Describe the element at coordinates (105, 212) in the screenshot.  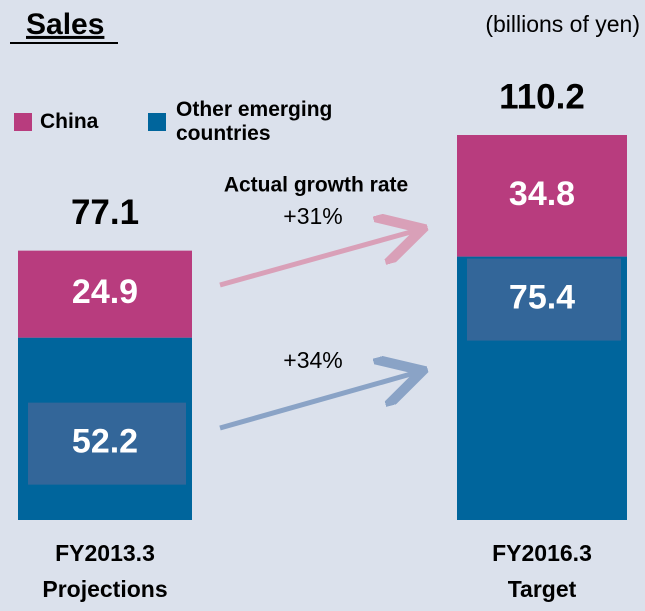
I see `total-label: 77.1` at that location.